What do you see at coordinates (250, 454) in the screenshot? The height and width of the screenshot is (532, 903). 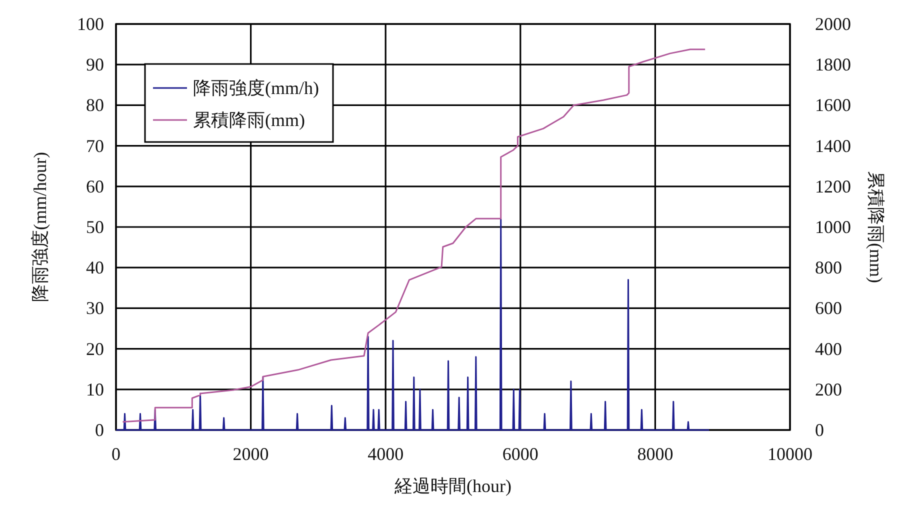 I see `x-tick-label: 2000` at bounding box center [250, 454].